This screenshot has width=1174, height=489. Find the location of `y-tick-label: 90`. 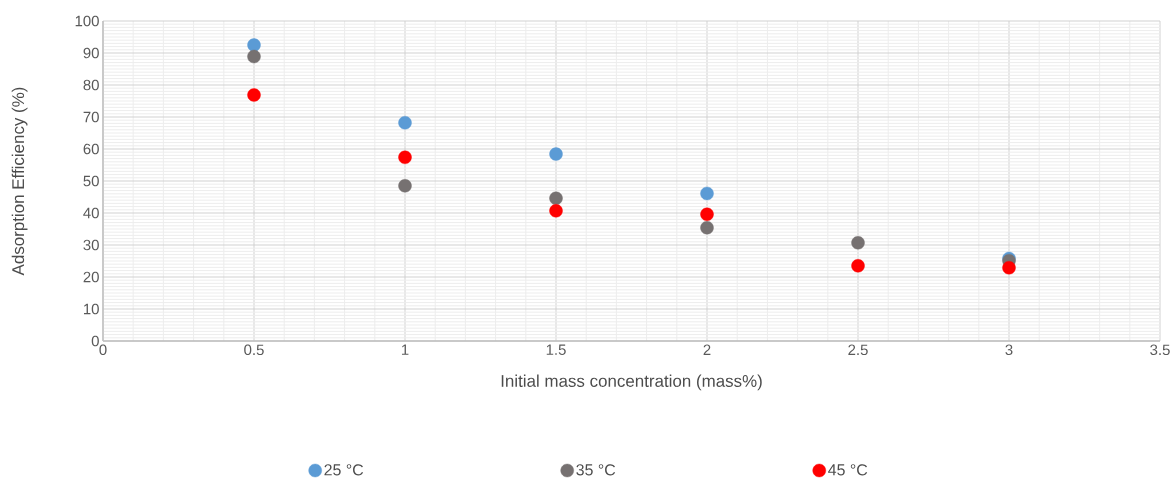

y-tick-label: 90 is located at coordinates (91, 53).